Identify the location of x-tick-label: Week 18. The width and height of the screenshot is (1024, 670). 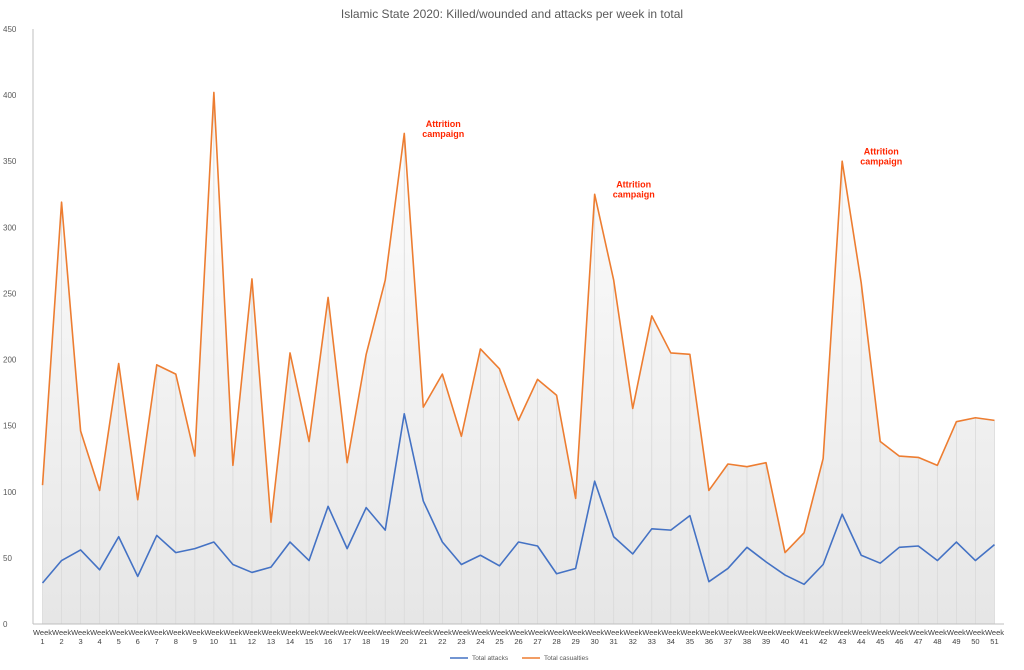
(366, 637).